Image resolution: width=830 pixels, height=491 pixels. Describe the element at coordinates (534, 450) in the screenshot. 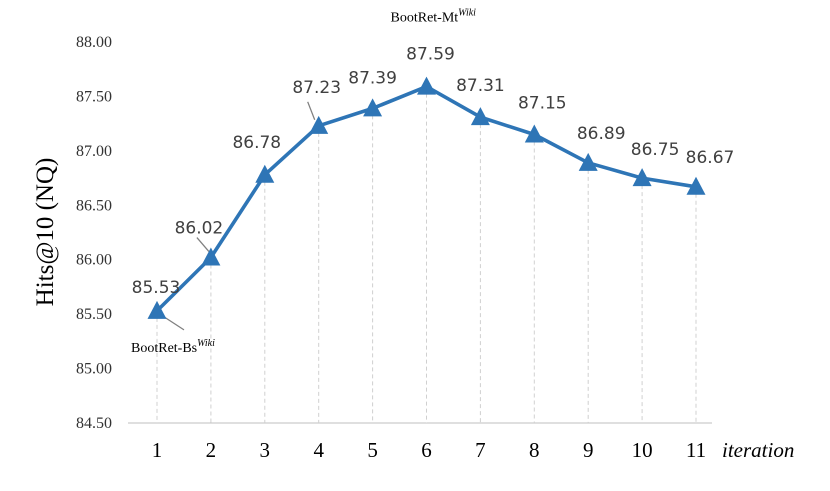

I see `x-tick-label: 8` at that location.